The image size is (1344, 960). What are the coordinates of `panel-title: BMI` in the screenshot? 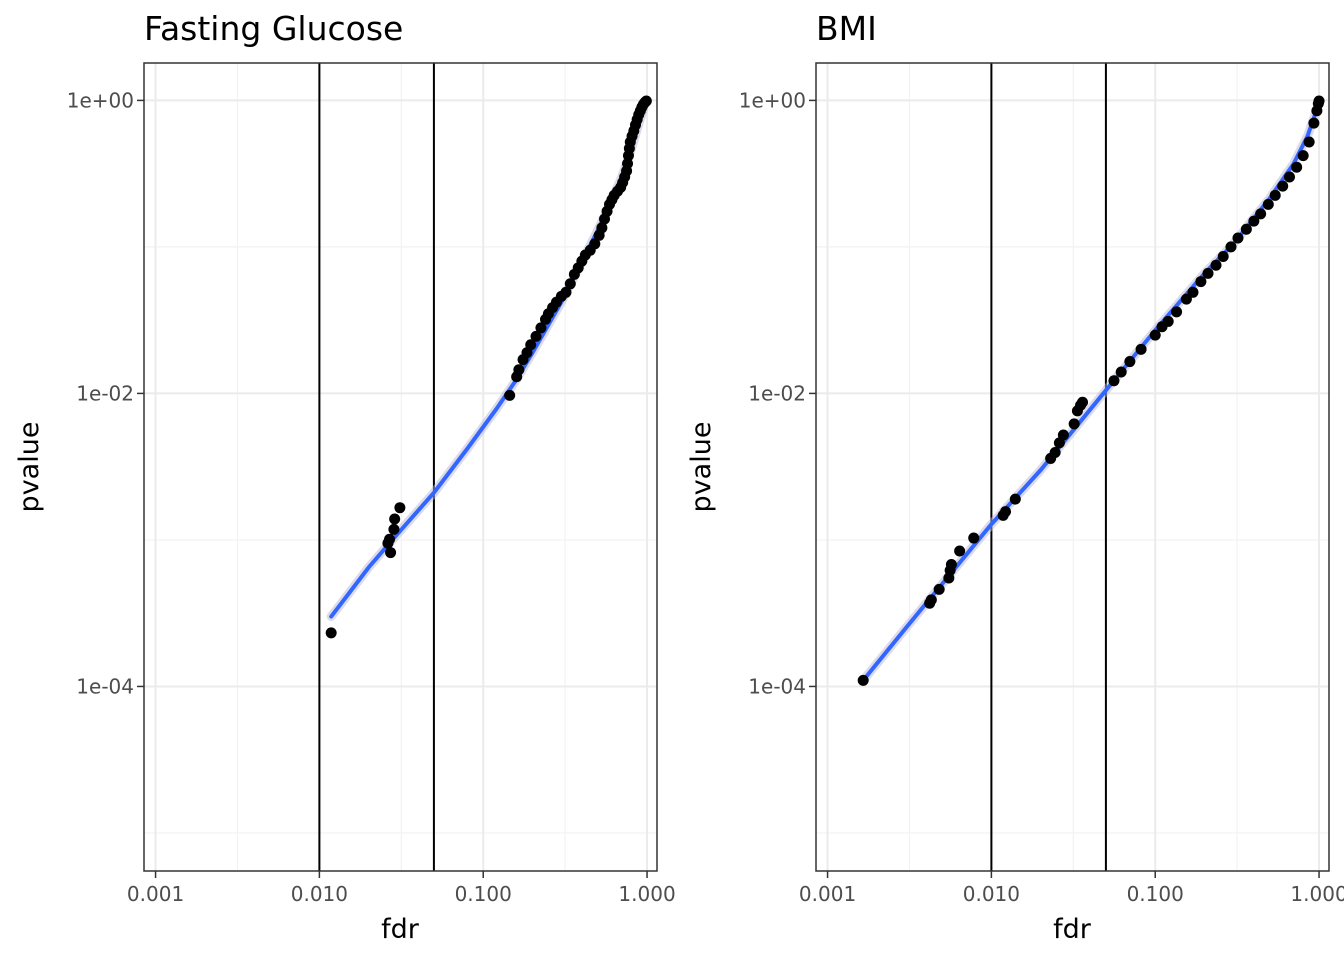 It's located at (846, 28).